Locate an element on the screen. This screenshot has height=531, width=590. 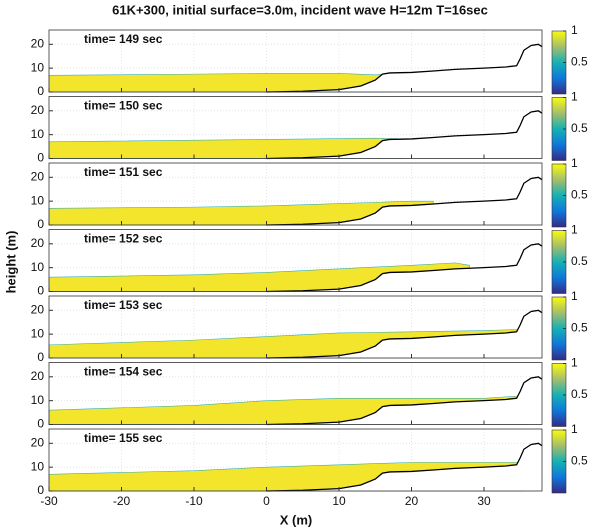
x-tick-label: -10 is located at coordinates (194, 501).